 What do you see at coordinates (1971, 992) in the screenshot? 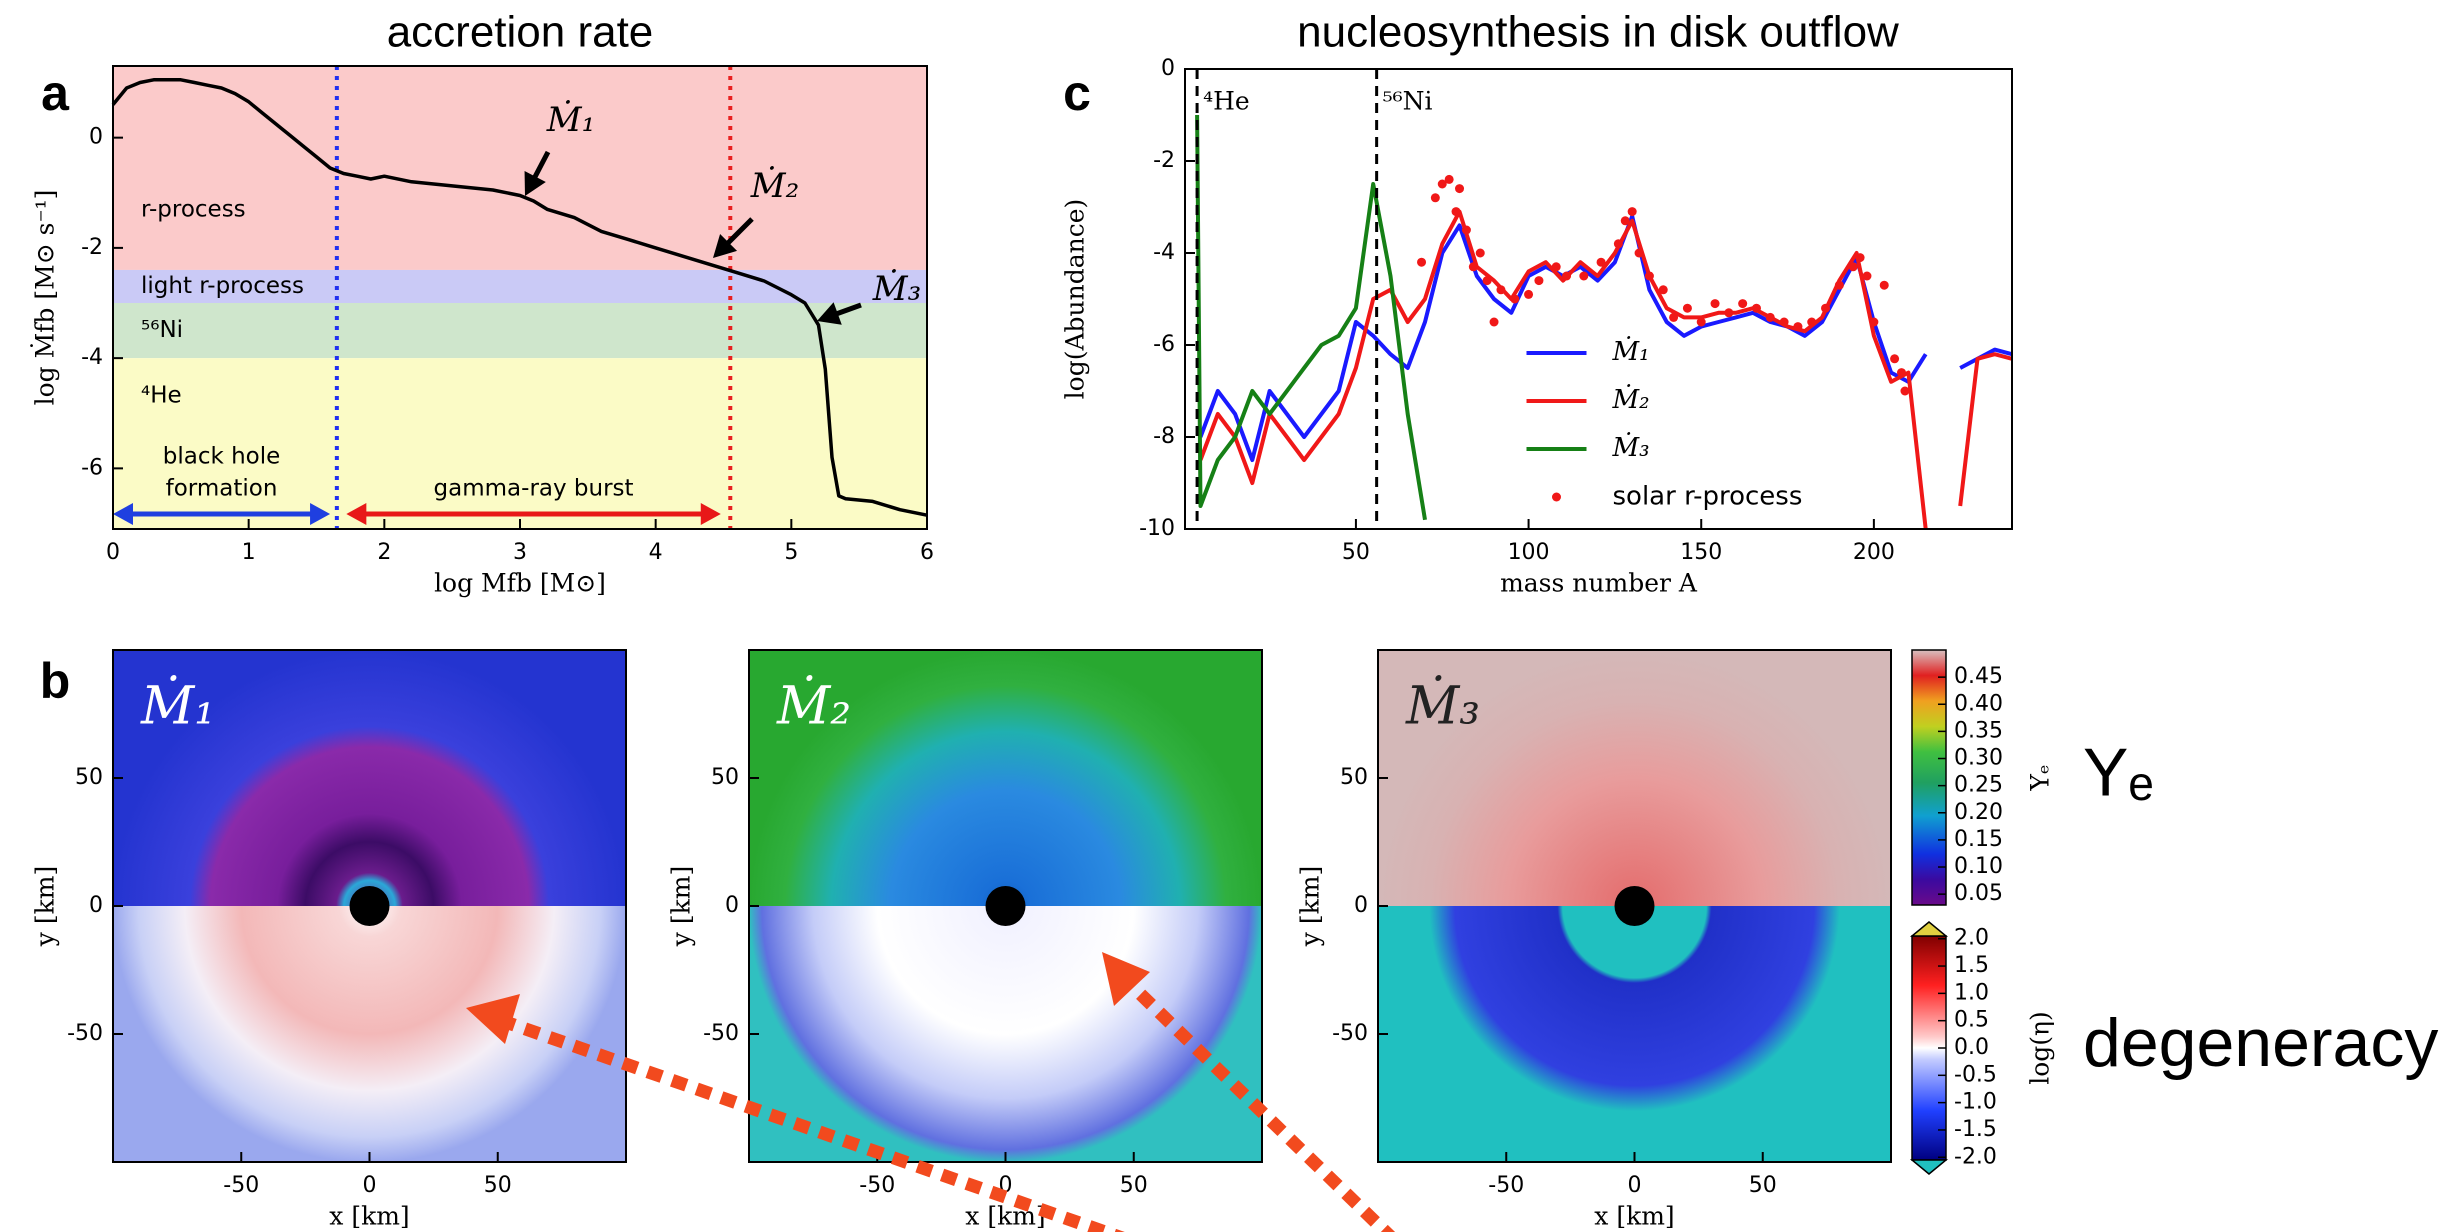
I see `colorbar-tick-label: 1.0` at bounding box center [1971, 992].